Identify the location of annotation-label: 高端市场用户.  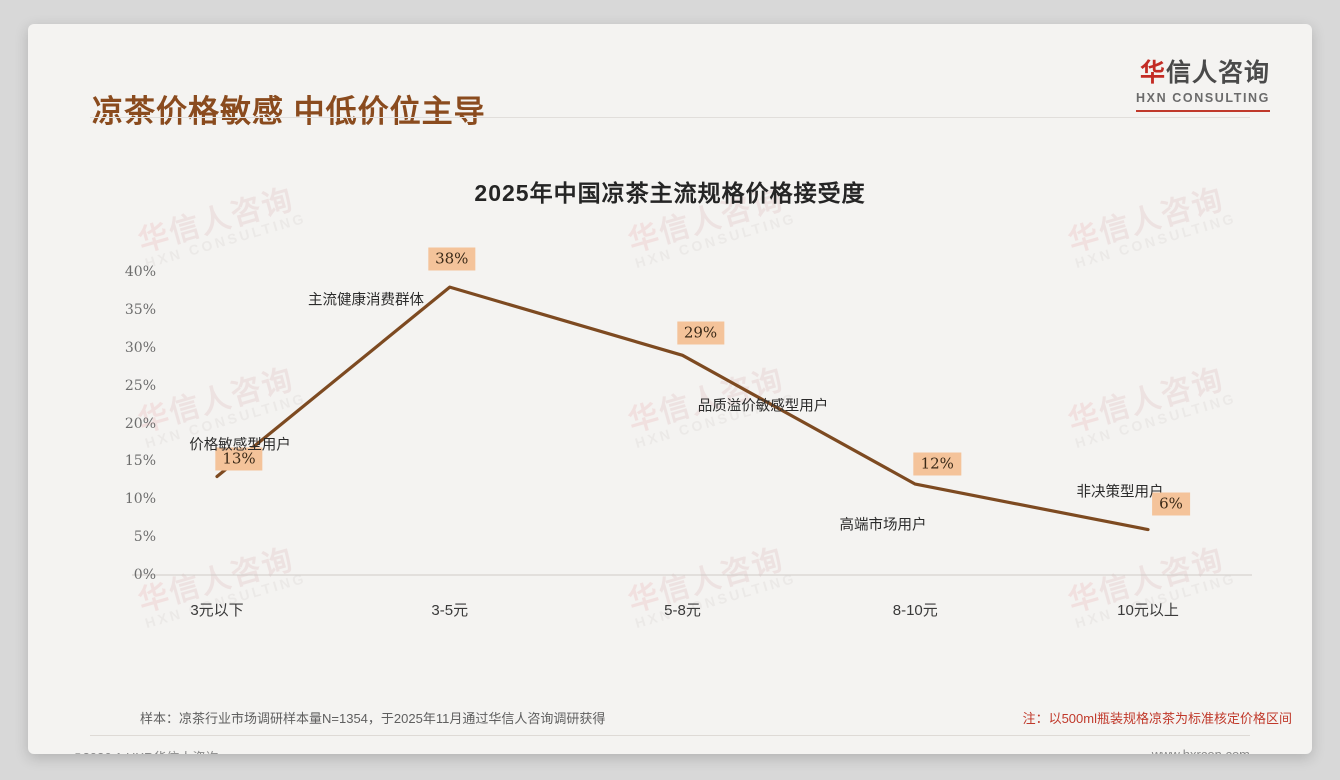
(883, 525).